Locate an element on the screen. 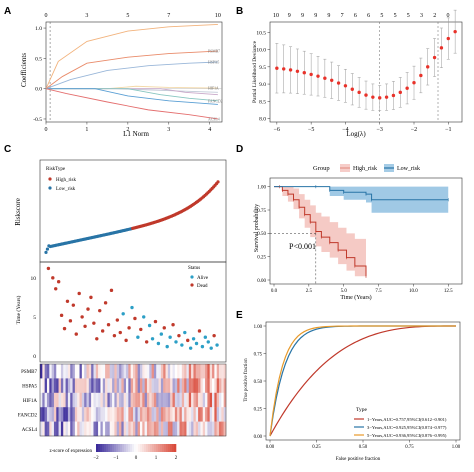 The width and height of the screenshot is (474, 472). roc-ytick-label: 1.00 is located at coordinates (258, 327).